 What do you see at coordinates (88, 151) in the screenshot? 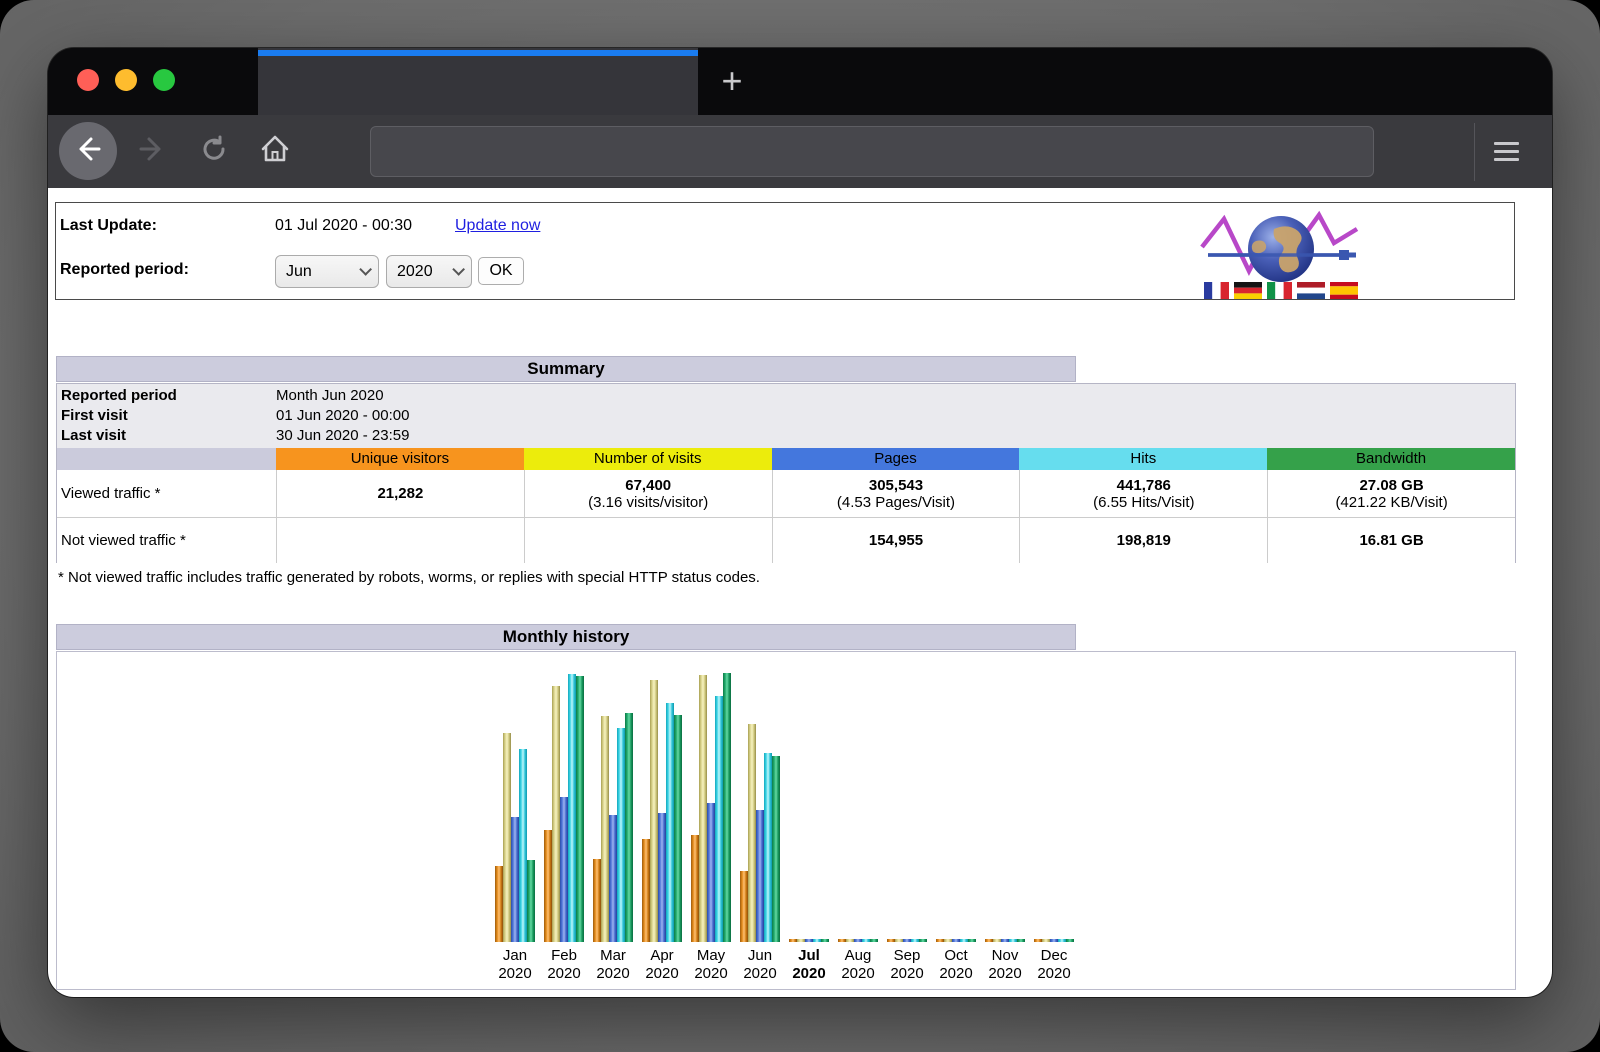
I see `back-button` at bounding box center [88, 151].